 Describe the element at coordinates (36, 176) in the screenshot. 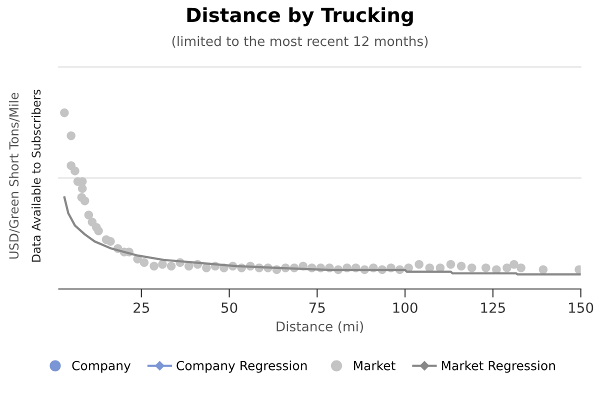

I see `text: Data Available to Subscribers` at that location.